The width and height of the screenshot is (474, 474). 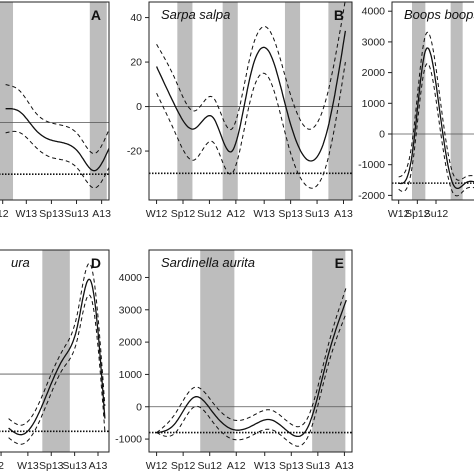 What do you see at coordinates (195, 14) in the screenshot?
I see `species-name: Sarpa salpa` at bounding box center [195, 14].